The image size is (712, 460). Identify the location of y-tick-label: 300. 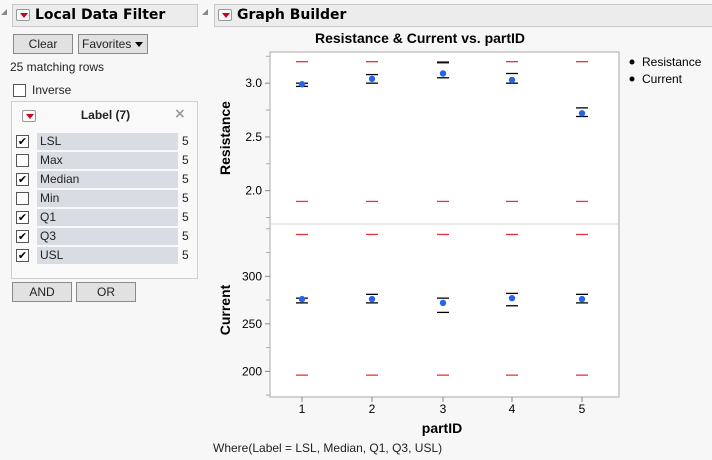
(252, 276).